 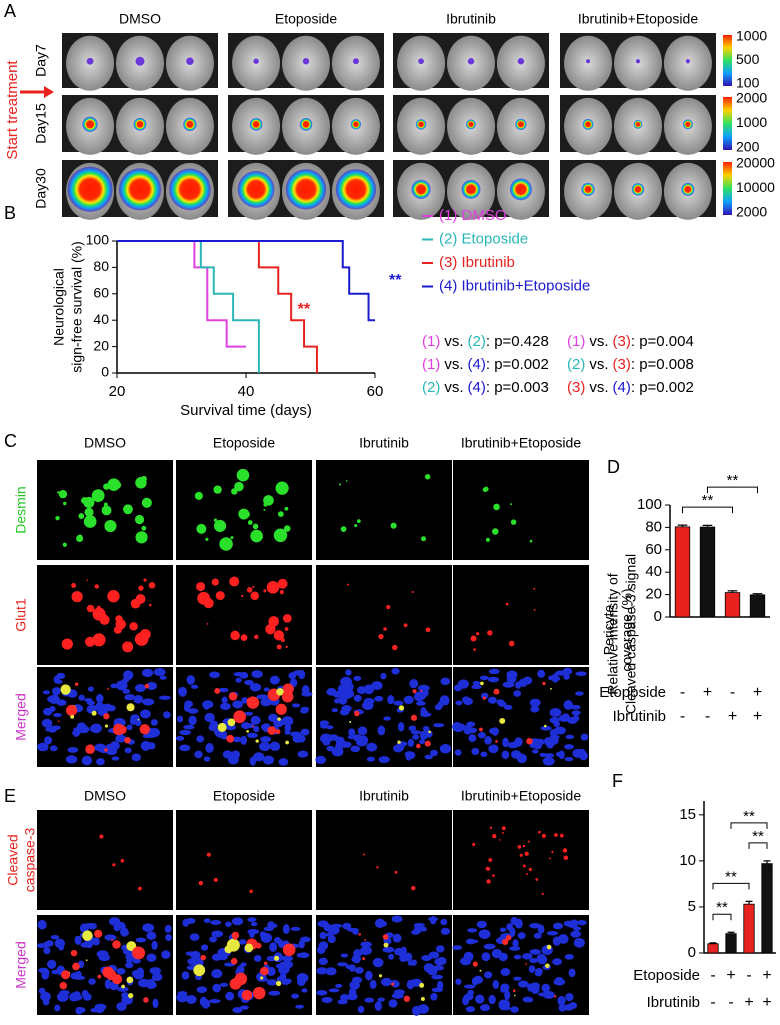 I want to click on arrow-head, so click(x=49, y=92).